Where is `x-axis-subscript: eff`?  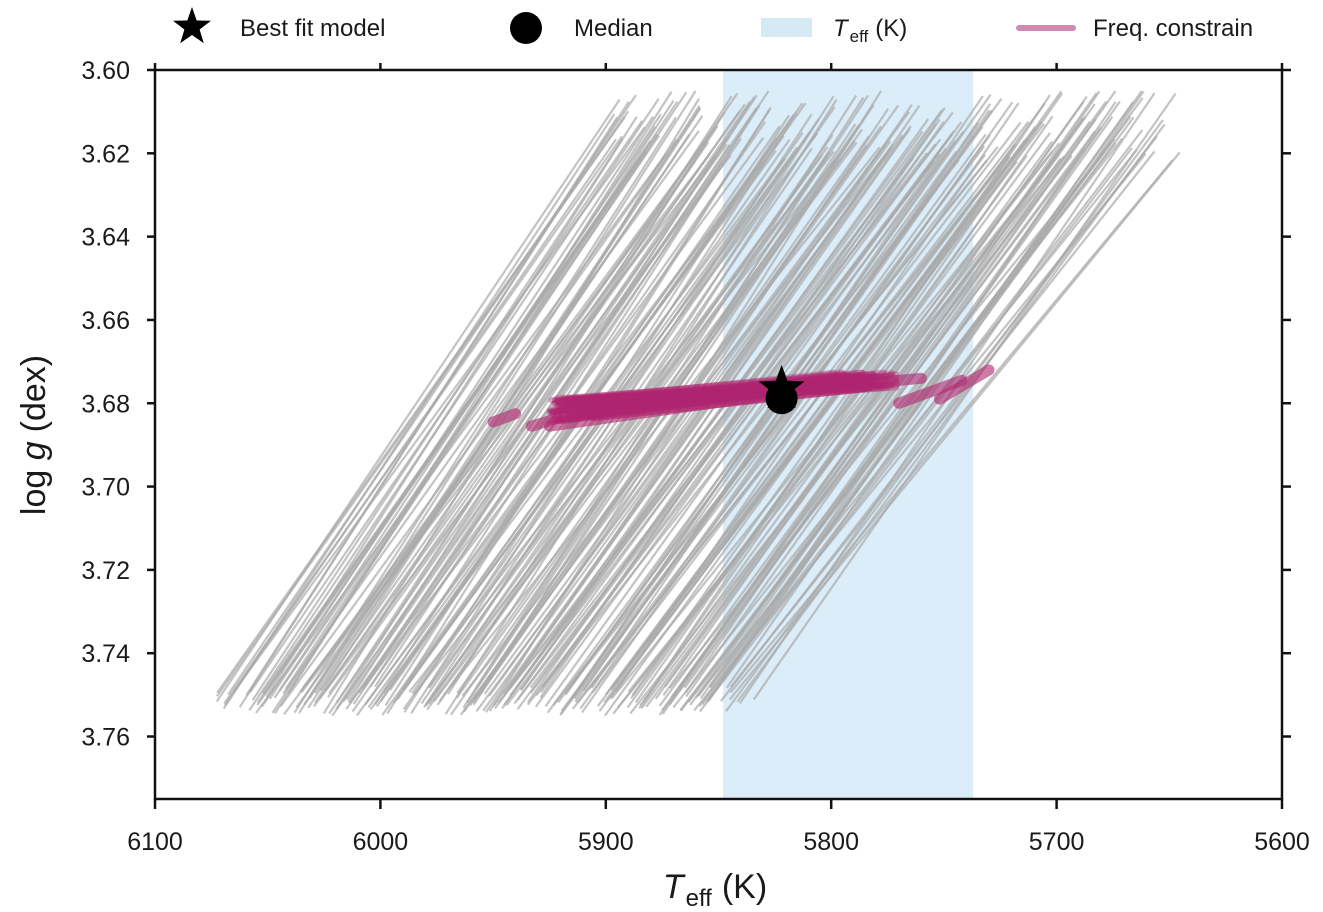
x-axis-subscript: eff is located at coordinates (699, 898).